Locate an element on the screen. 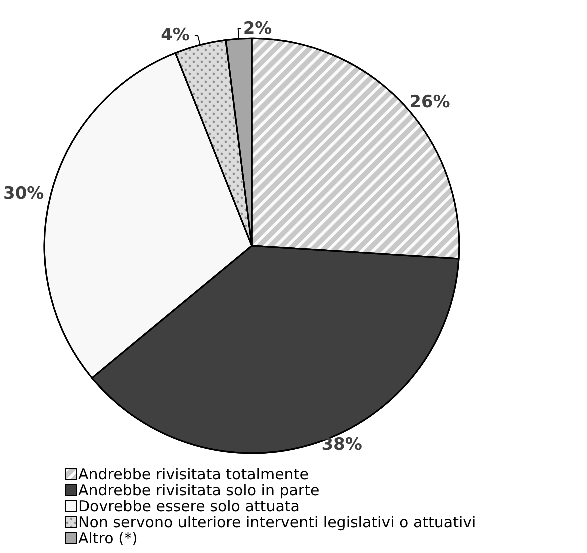  data-label: 30% is located at coordinates (24, 194).